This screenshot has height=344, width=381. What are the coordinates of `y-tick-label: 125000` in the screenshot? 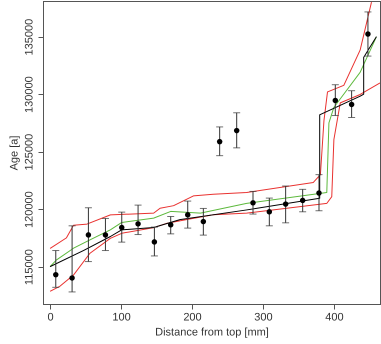 It's located at (30, 152).